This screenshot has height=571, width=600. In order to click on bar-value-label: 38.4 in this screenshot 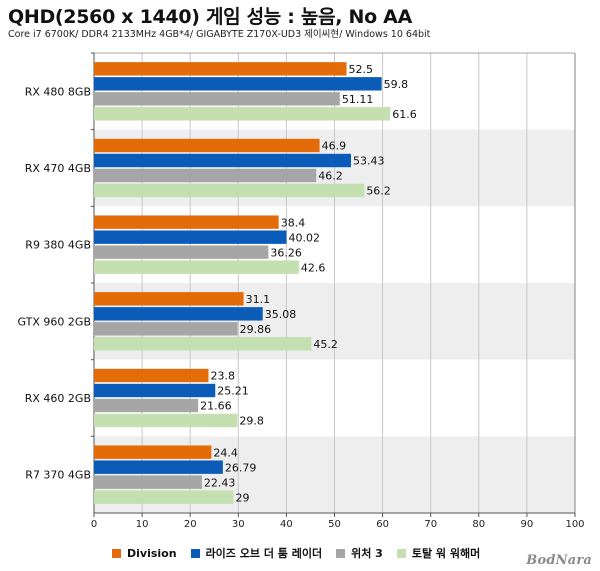, I will do `click(293, 222)`.